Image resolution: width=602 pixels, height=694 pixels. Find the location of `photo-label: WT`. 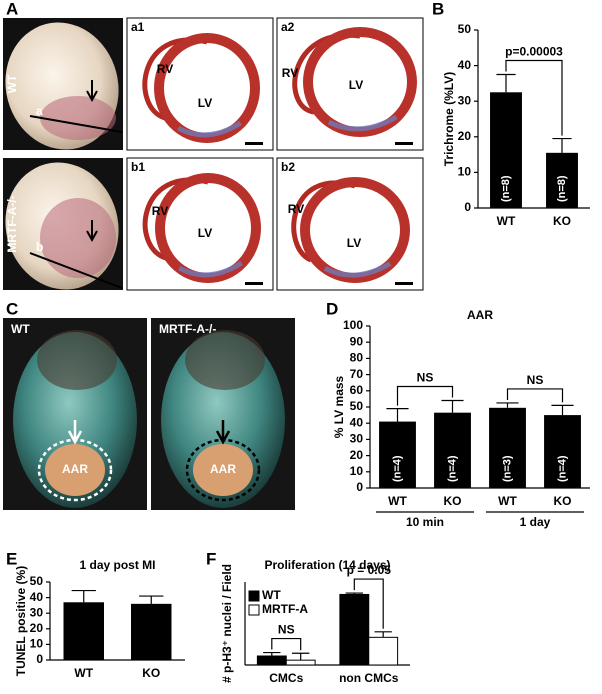

photo-label: WT is located at coordinates (20, 329).